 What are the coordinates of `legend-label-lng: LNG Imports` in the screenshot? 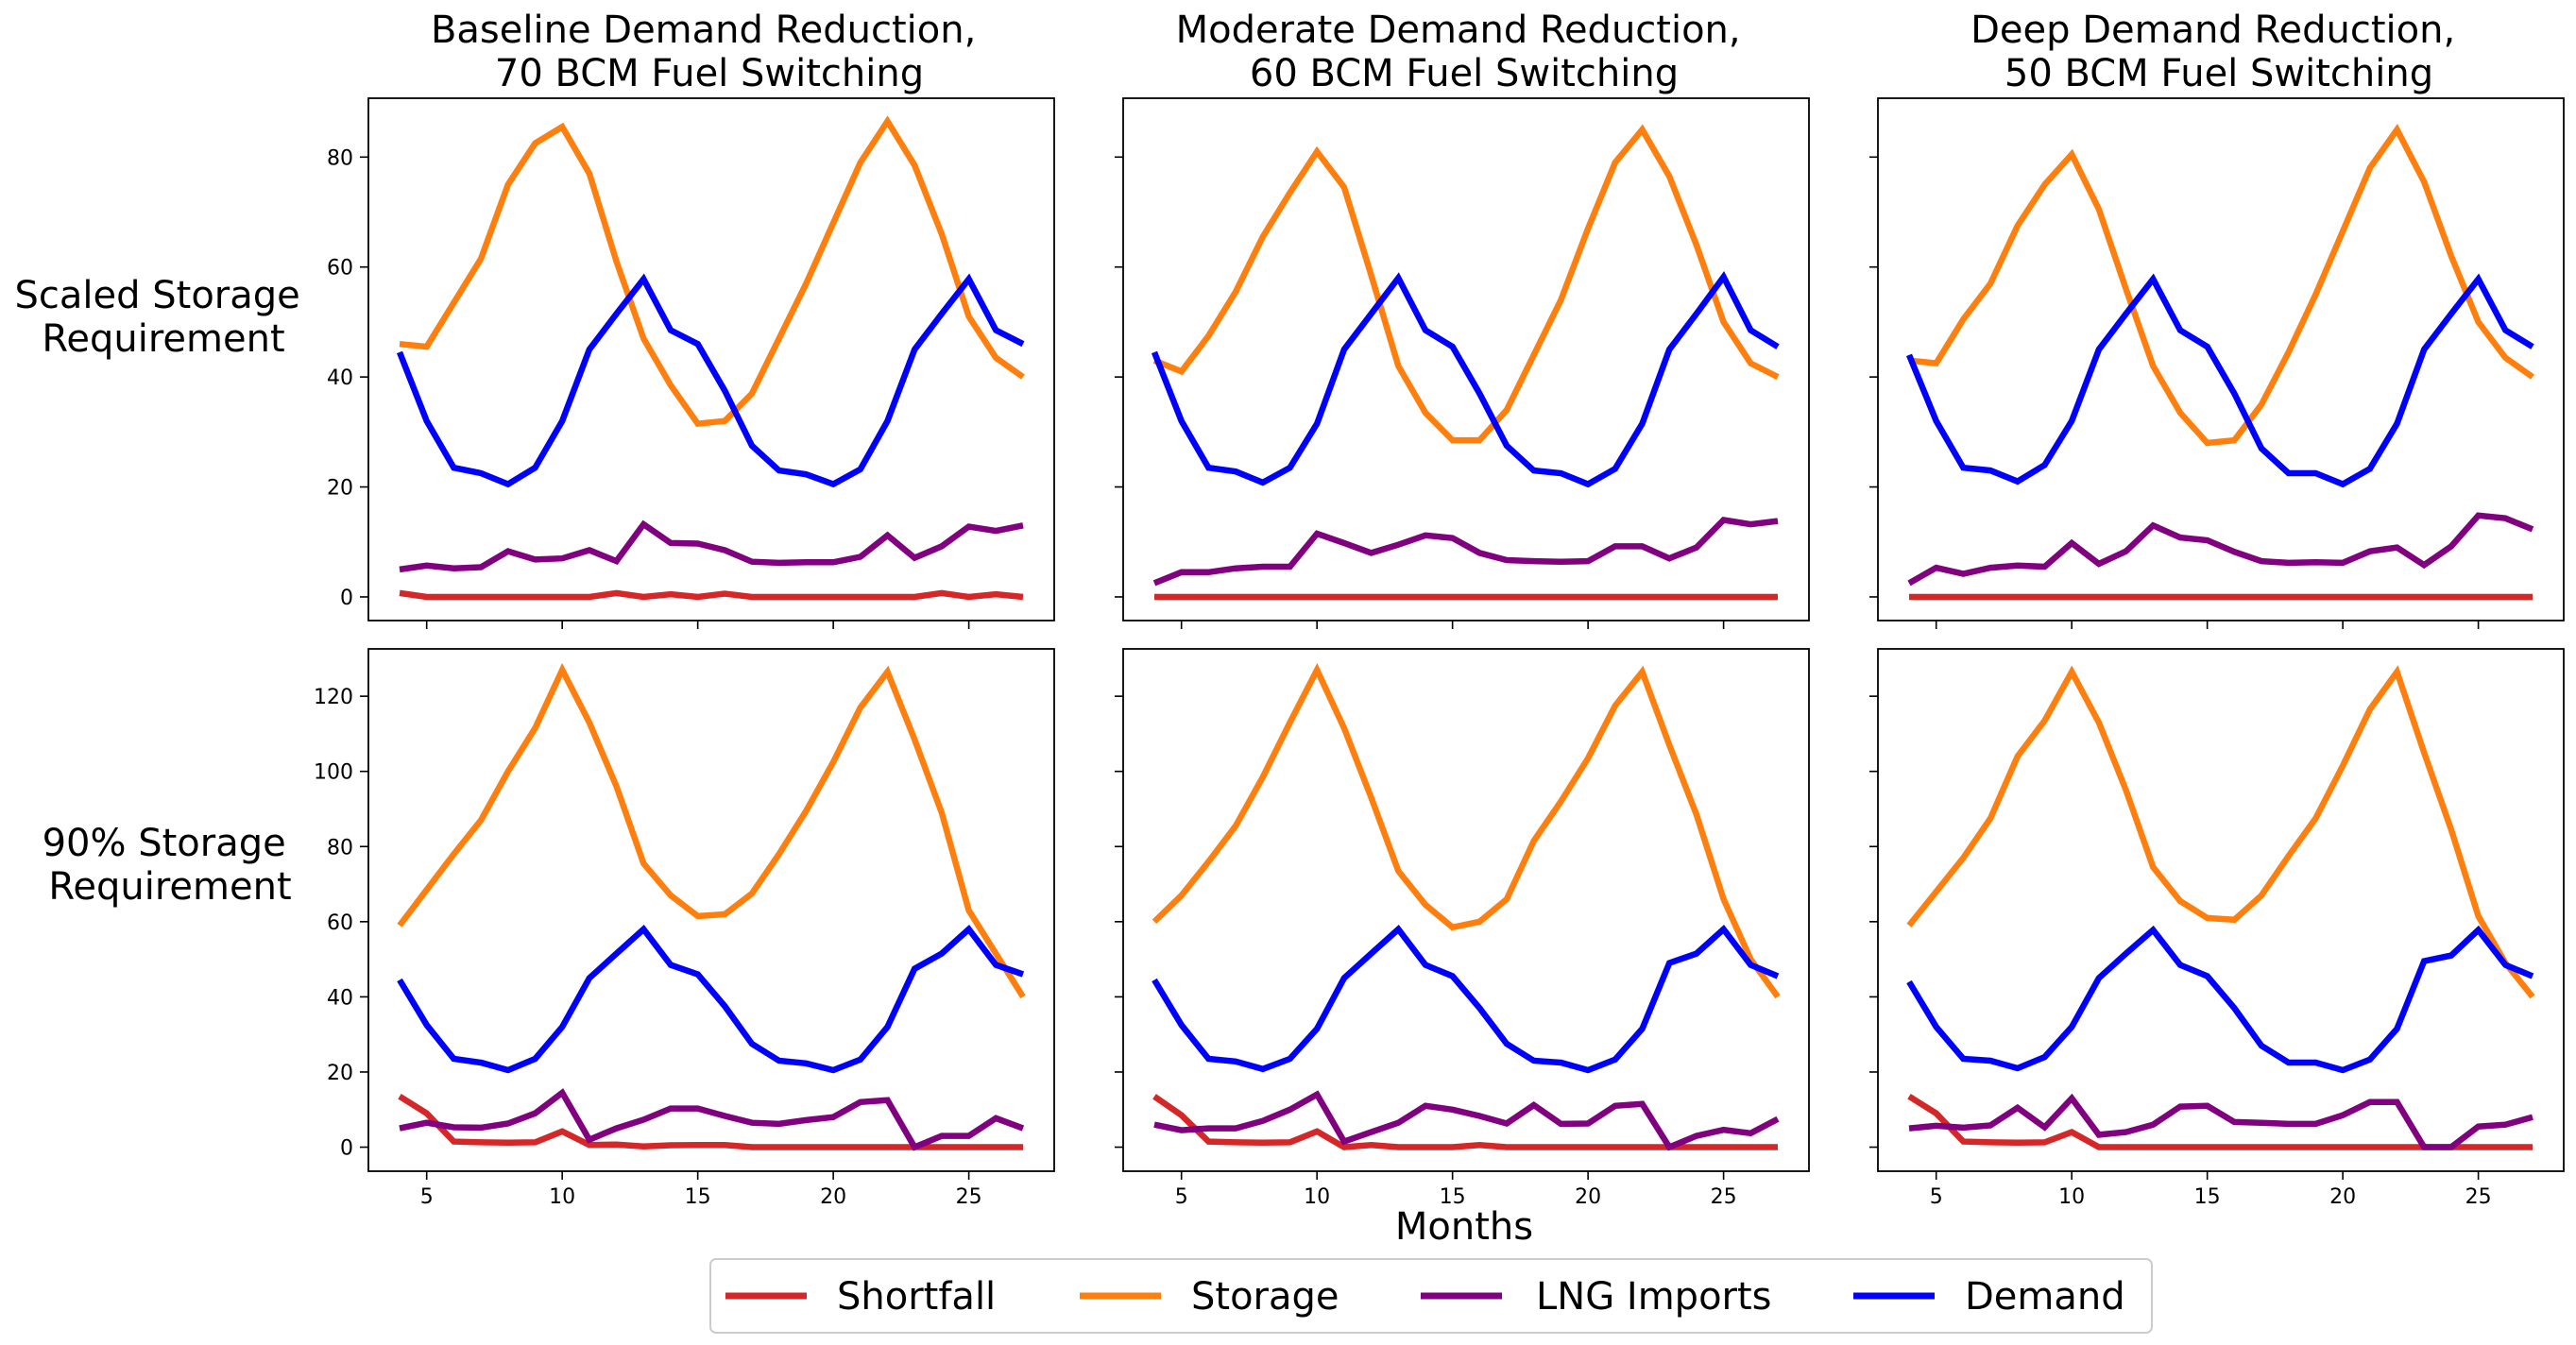 It's located at (1654, 1297).